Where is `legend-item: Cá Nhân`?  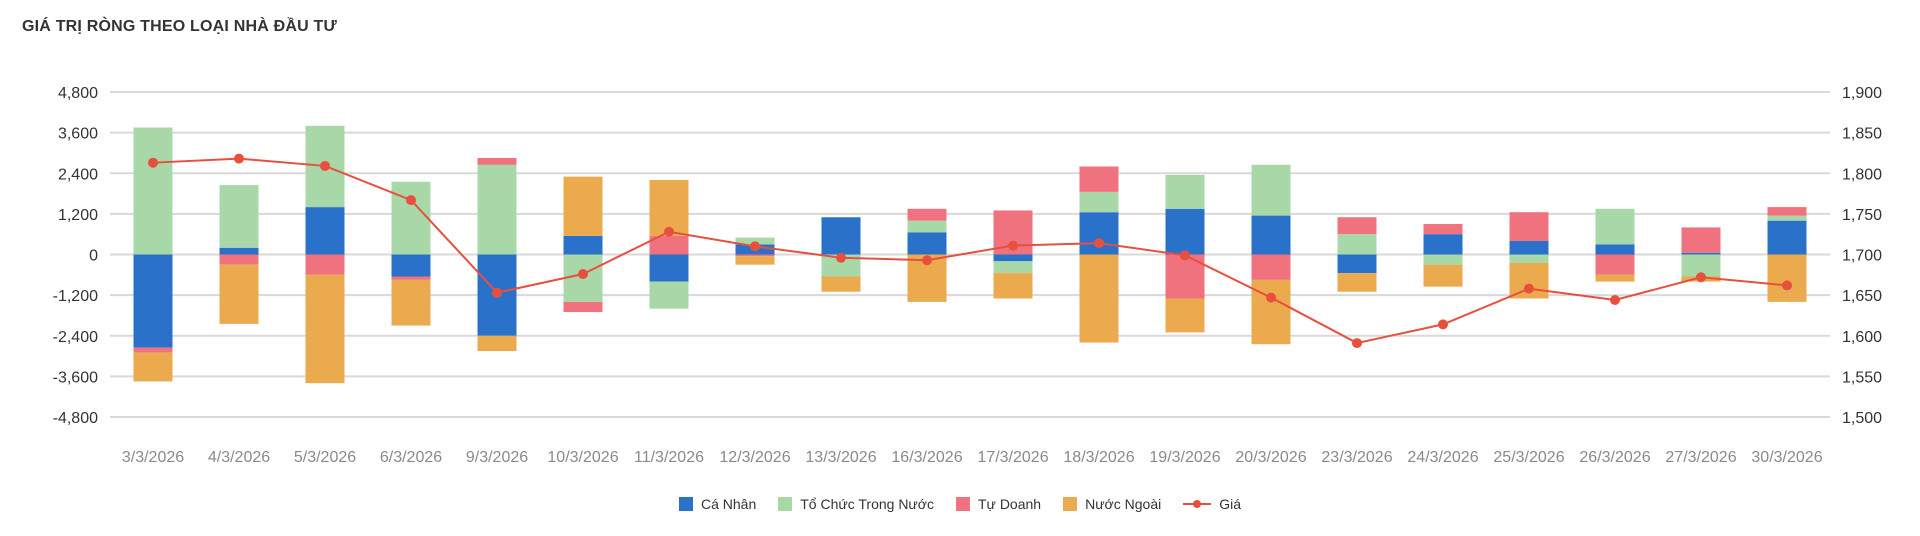
legend-item: Cá Nhân is located at coordinates (717, 504).